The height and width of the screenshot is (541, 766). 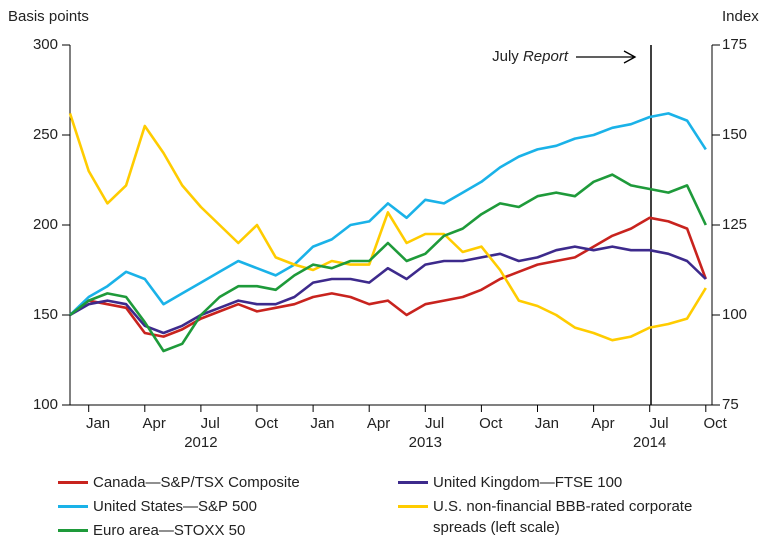 What do you see at coordinates (45, 44) in the screenshot?
I see `y-tick-label: 300` at bounding box center [45, 44].